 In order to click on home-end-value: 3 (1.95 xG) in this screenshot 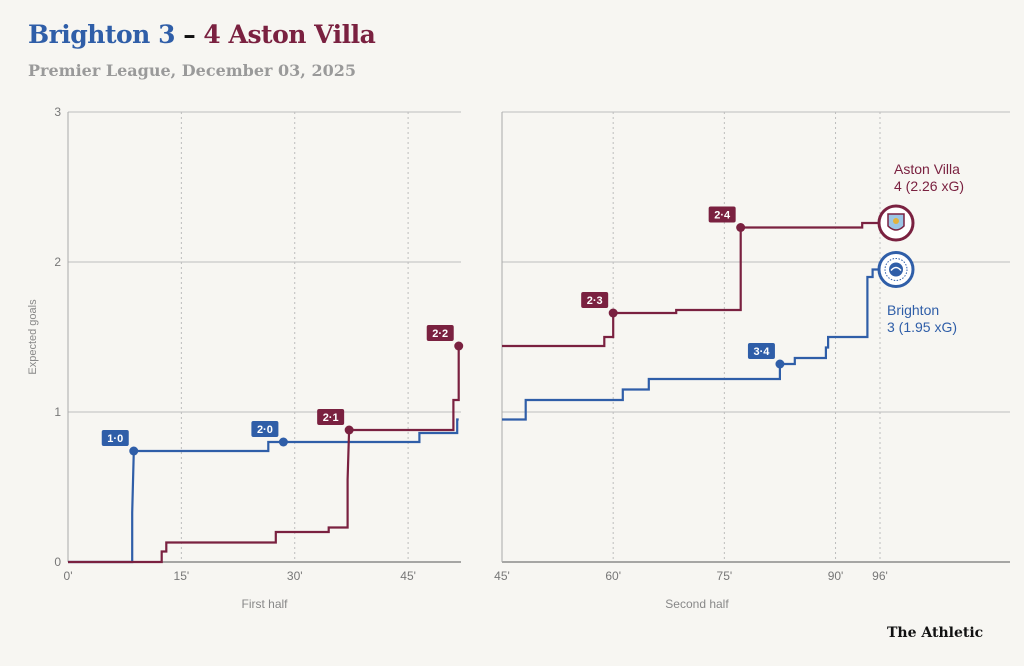, I will do `click(922, 327)`.